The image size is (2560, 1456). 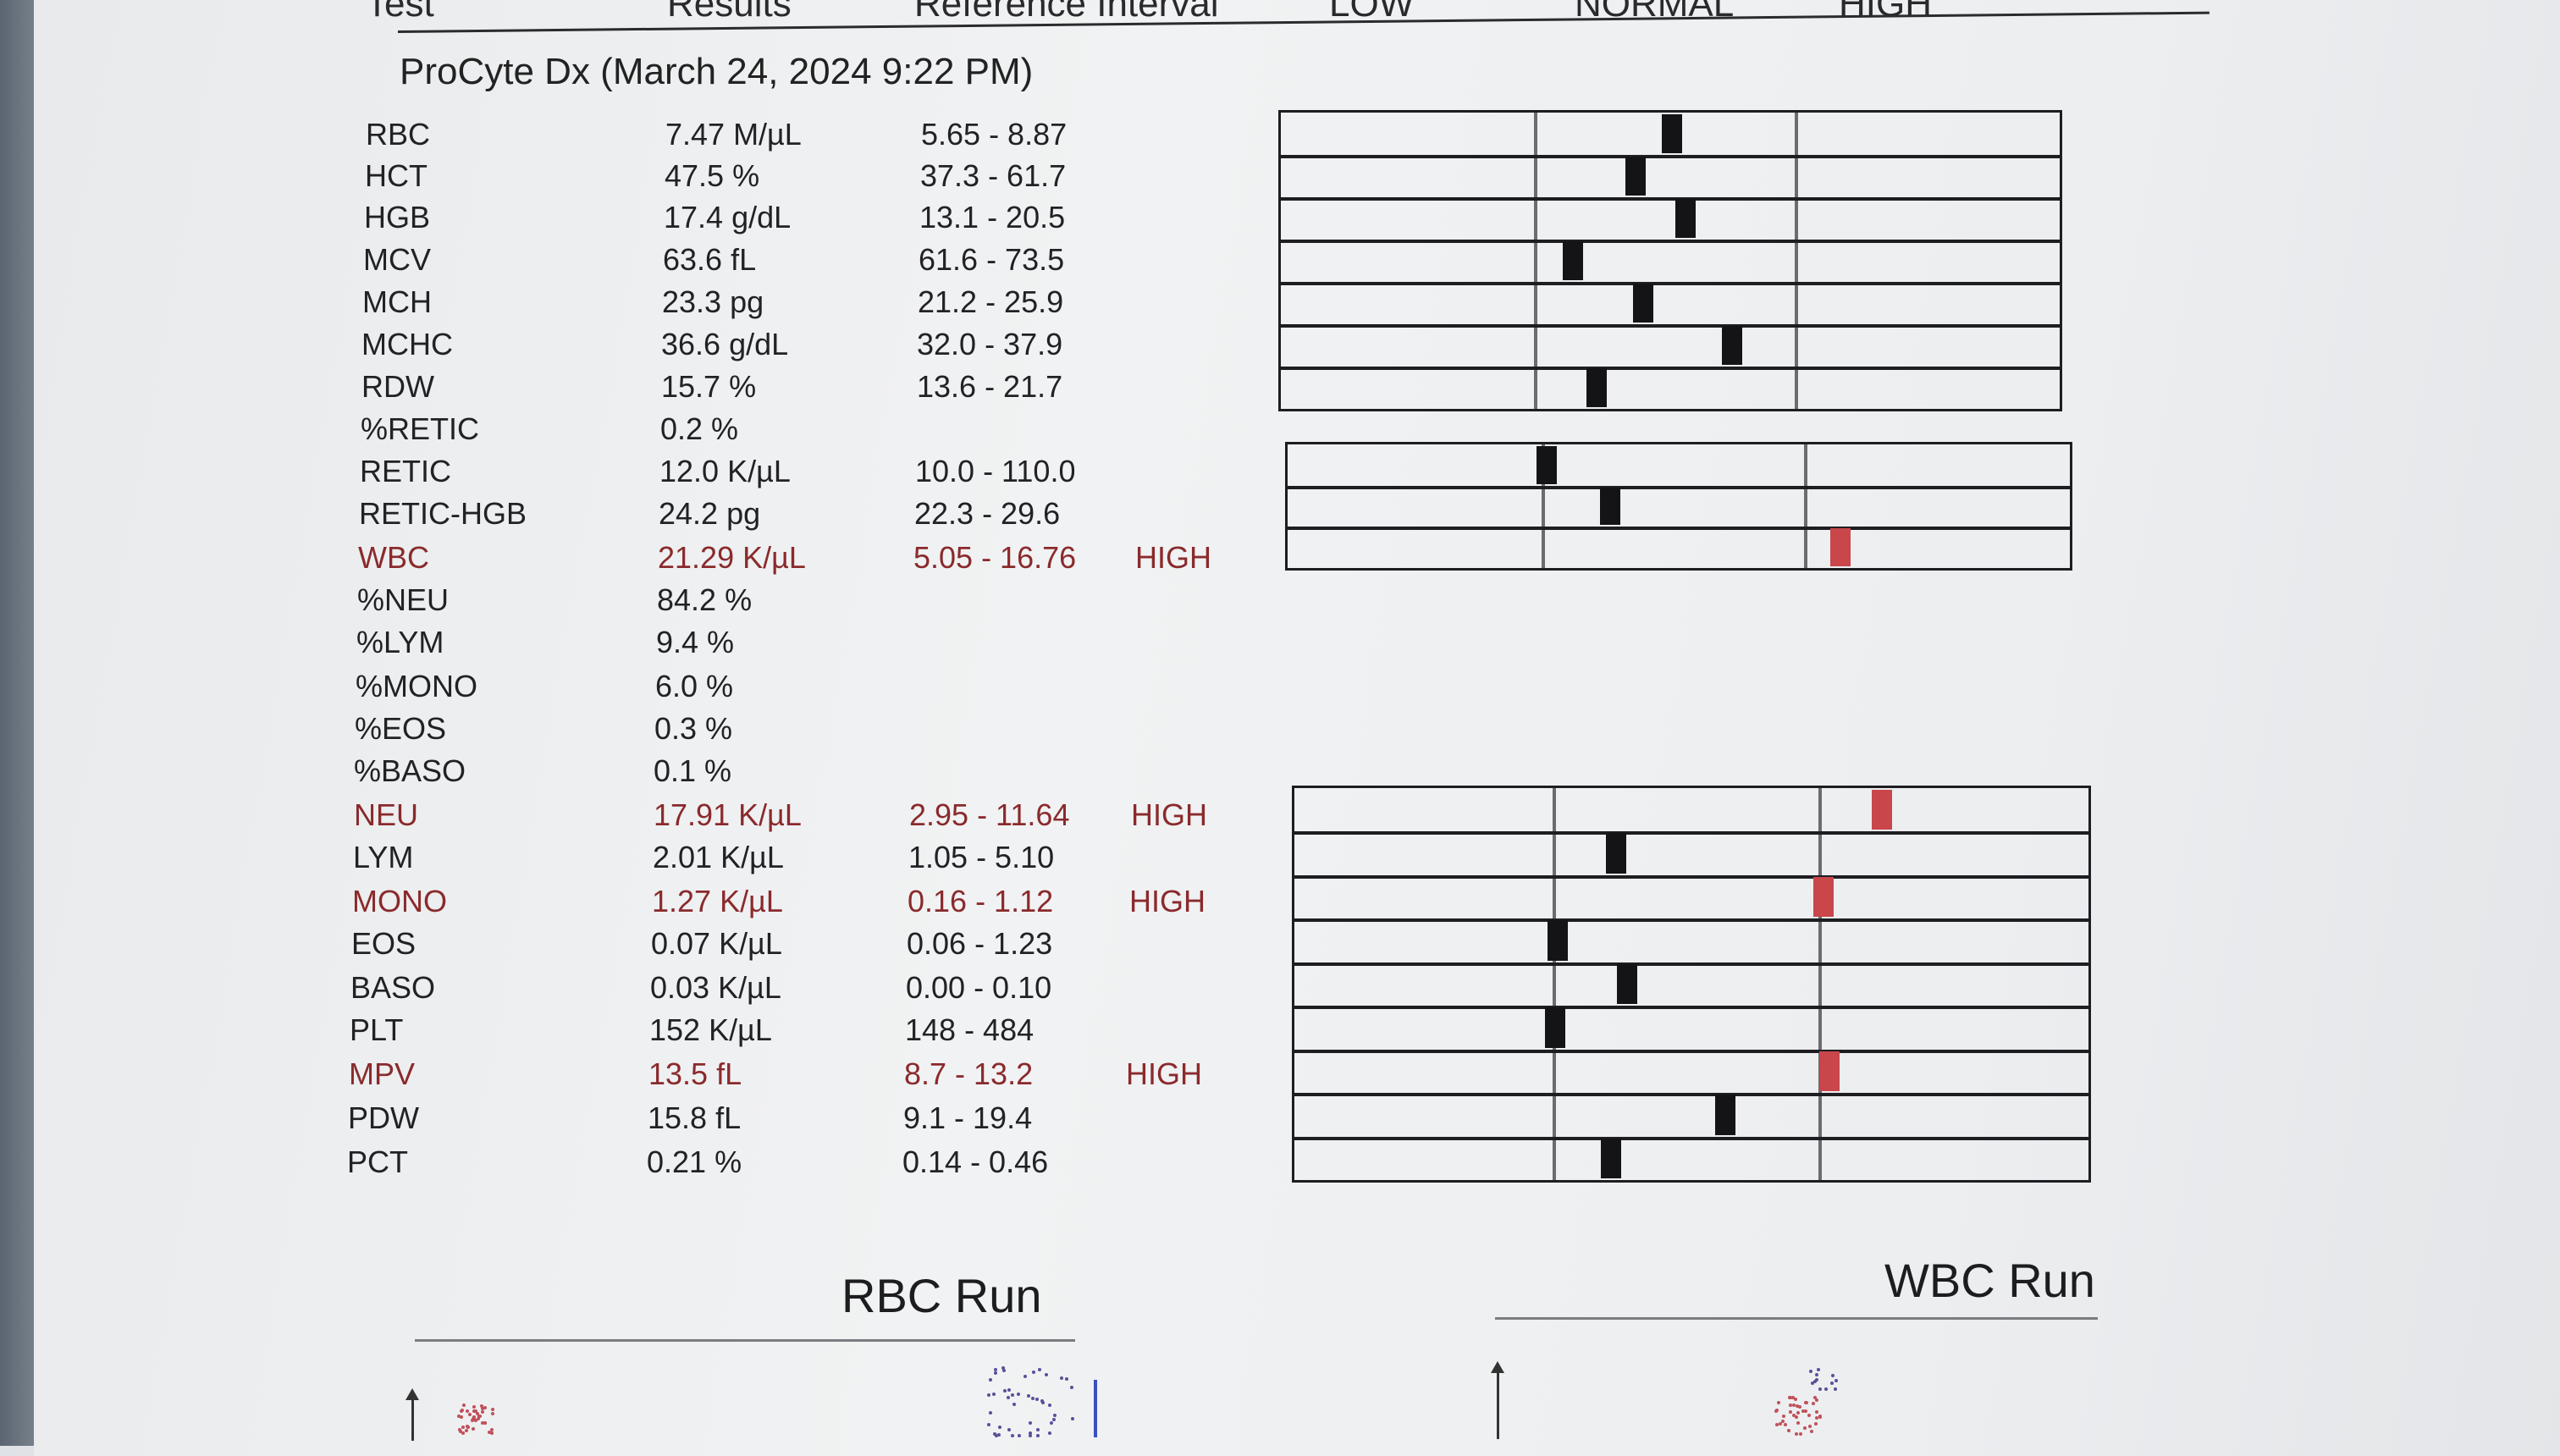 I want to click on table-surface, so click(x=17, y=723).